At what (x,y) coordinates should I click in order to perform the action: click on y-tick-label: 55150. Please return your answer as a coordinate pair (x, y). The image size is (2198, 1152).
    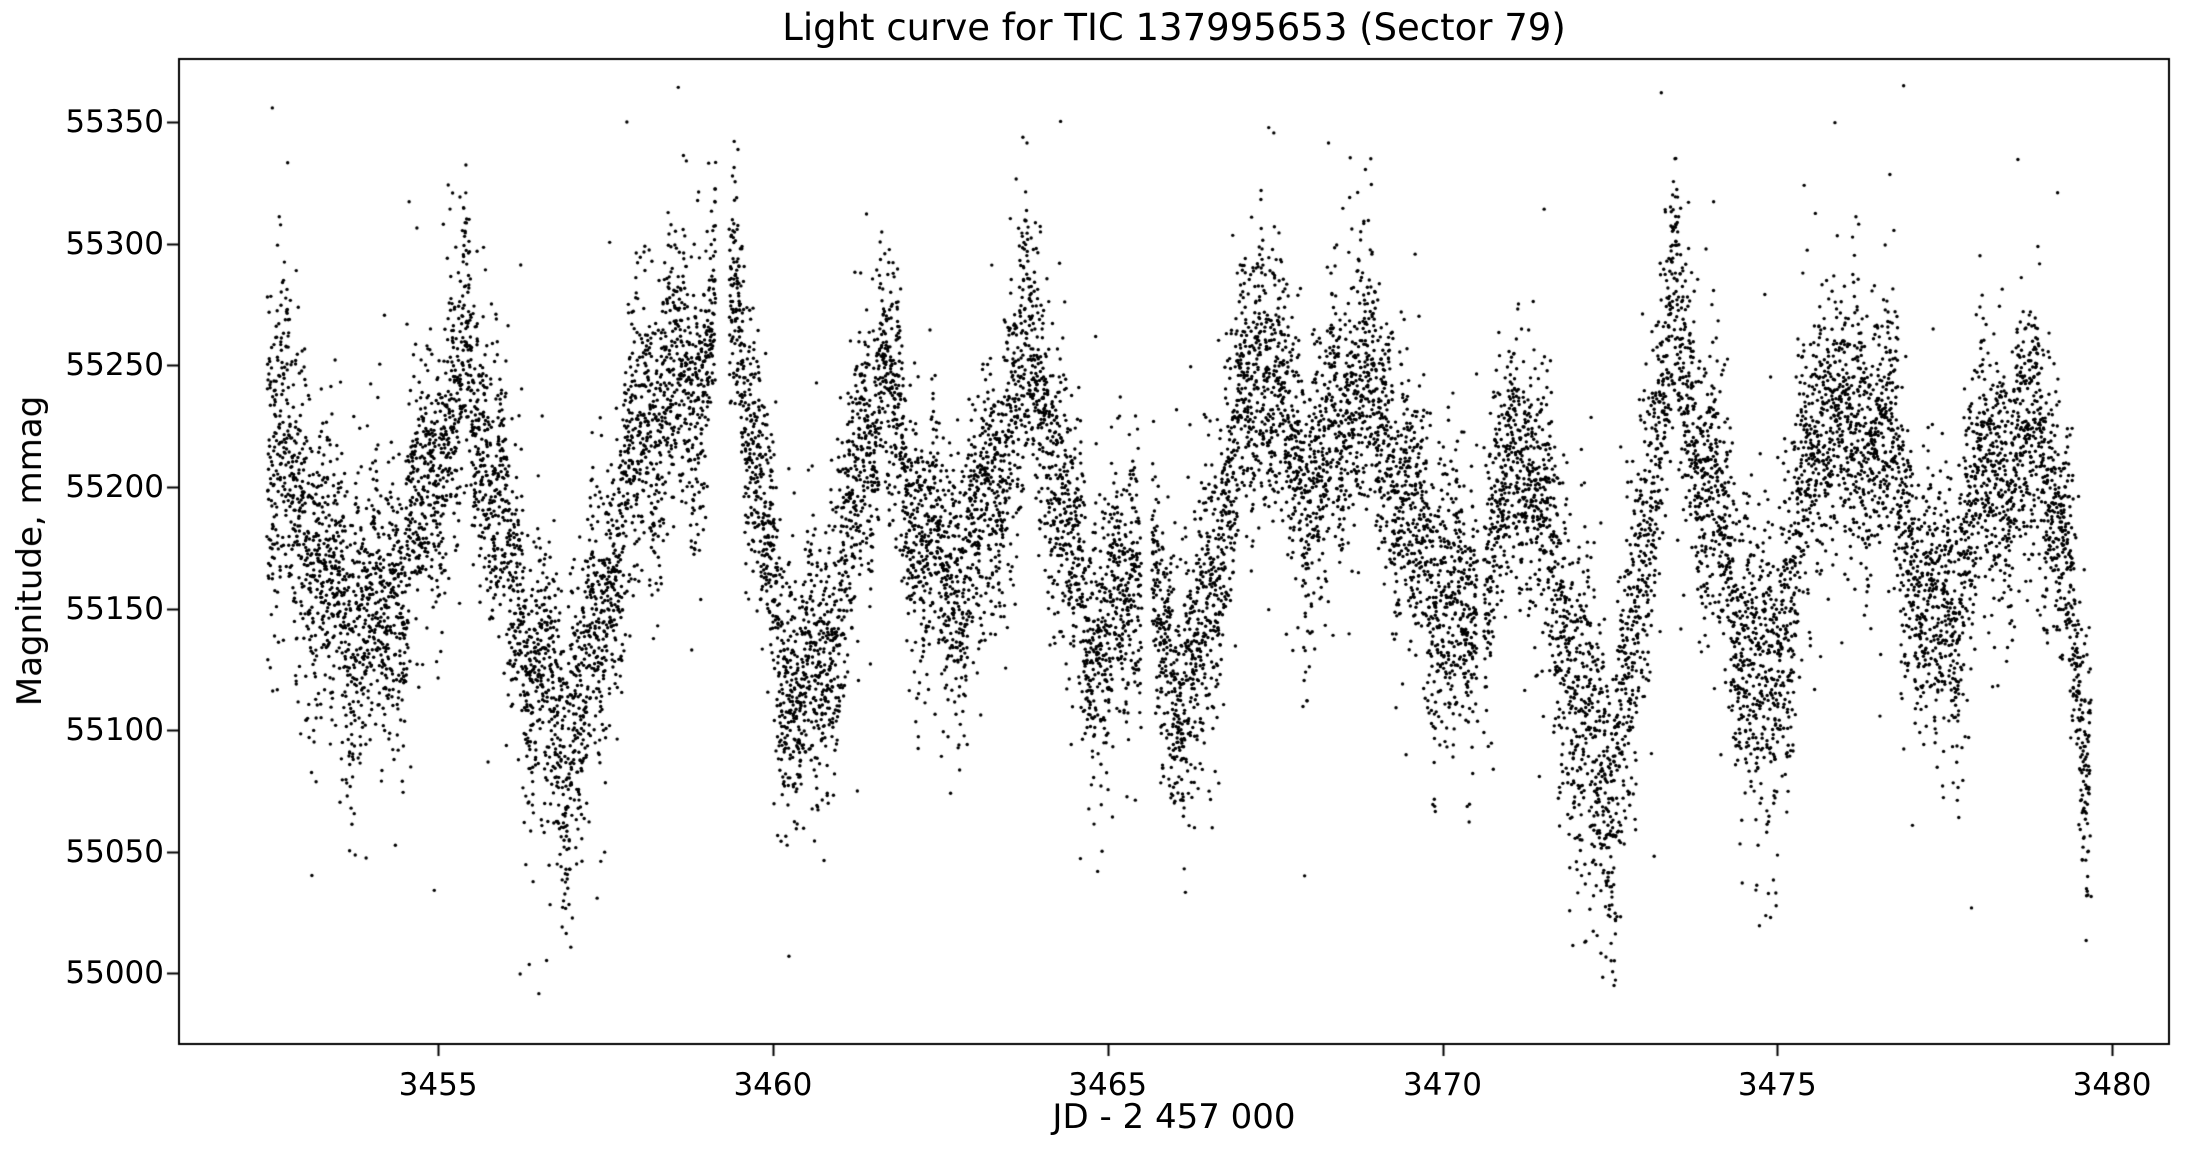
    Looking at the image, I should click on (114, 608).